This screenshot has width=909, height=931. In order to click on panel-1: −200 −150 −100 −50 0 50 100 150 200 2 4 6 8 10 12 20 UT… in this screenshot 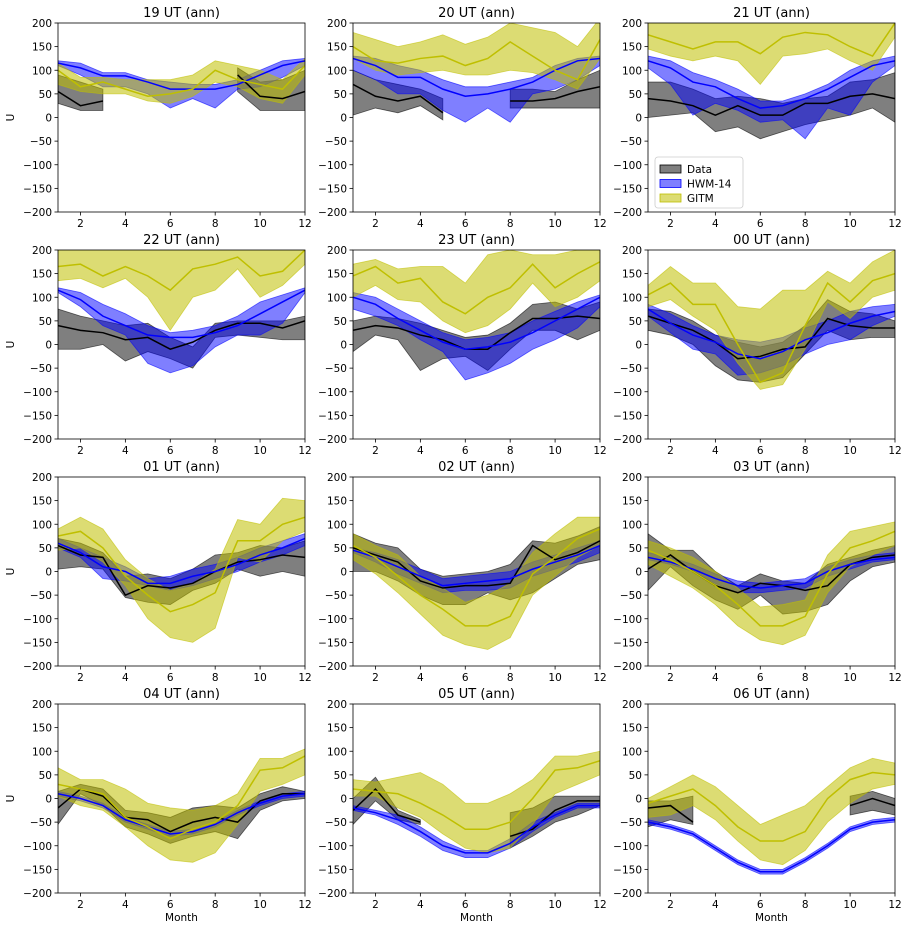, I will do `click(462, 118)`.